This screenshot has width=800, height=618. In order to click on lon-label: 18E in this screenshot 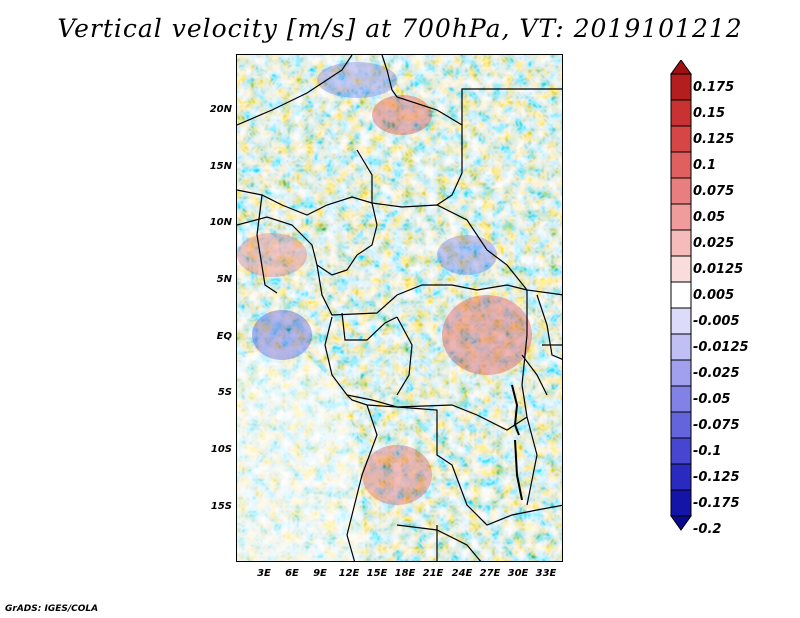, I will do `click(405, 573)`.